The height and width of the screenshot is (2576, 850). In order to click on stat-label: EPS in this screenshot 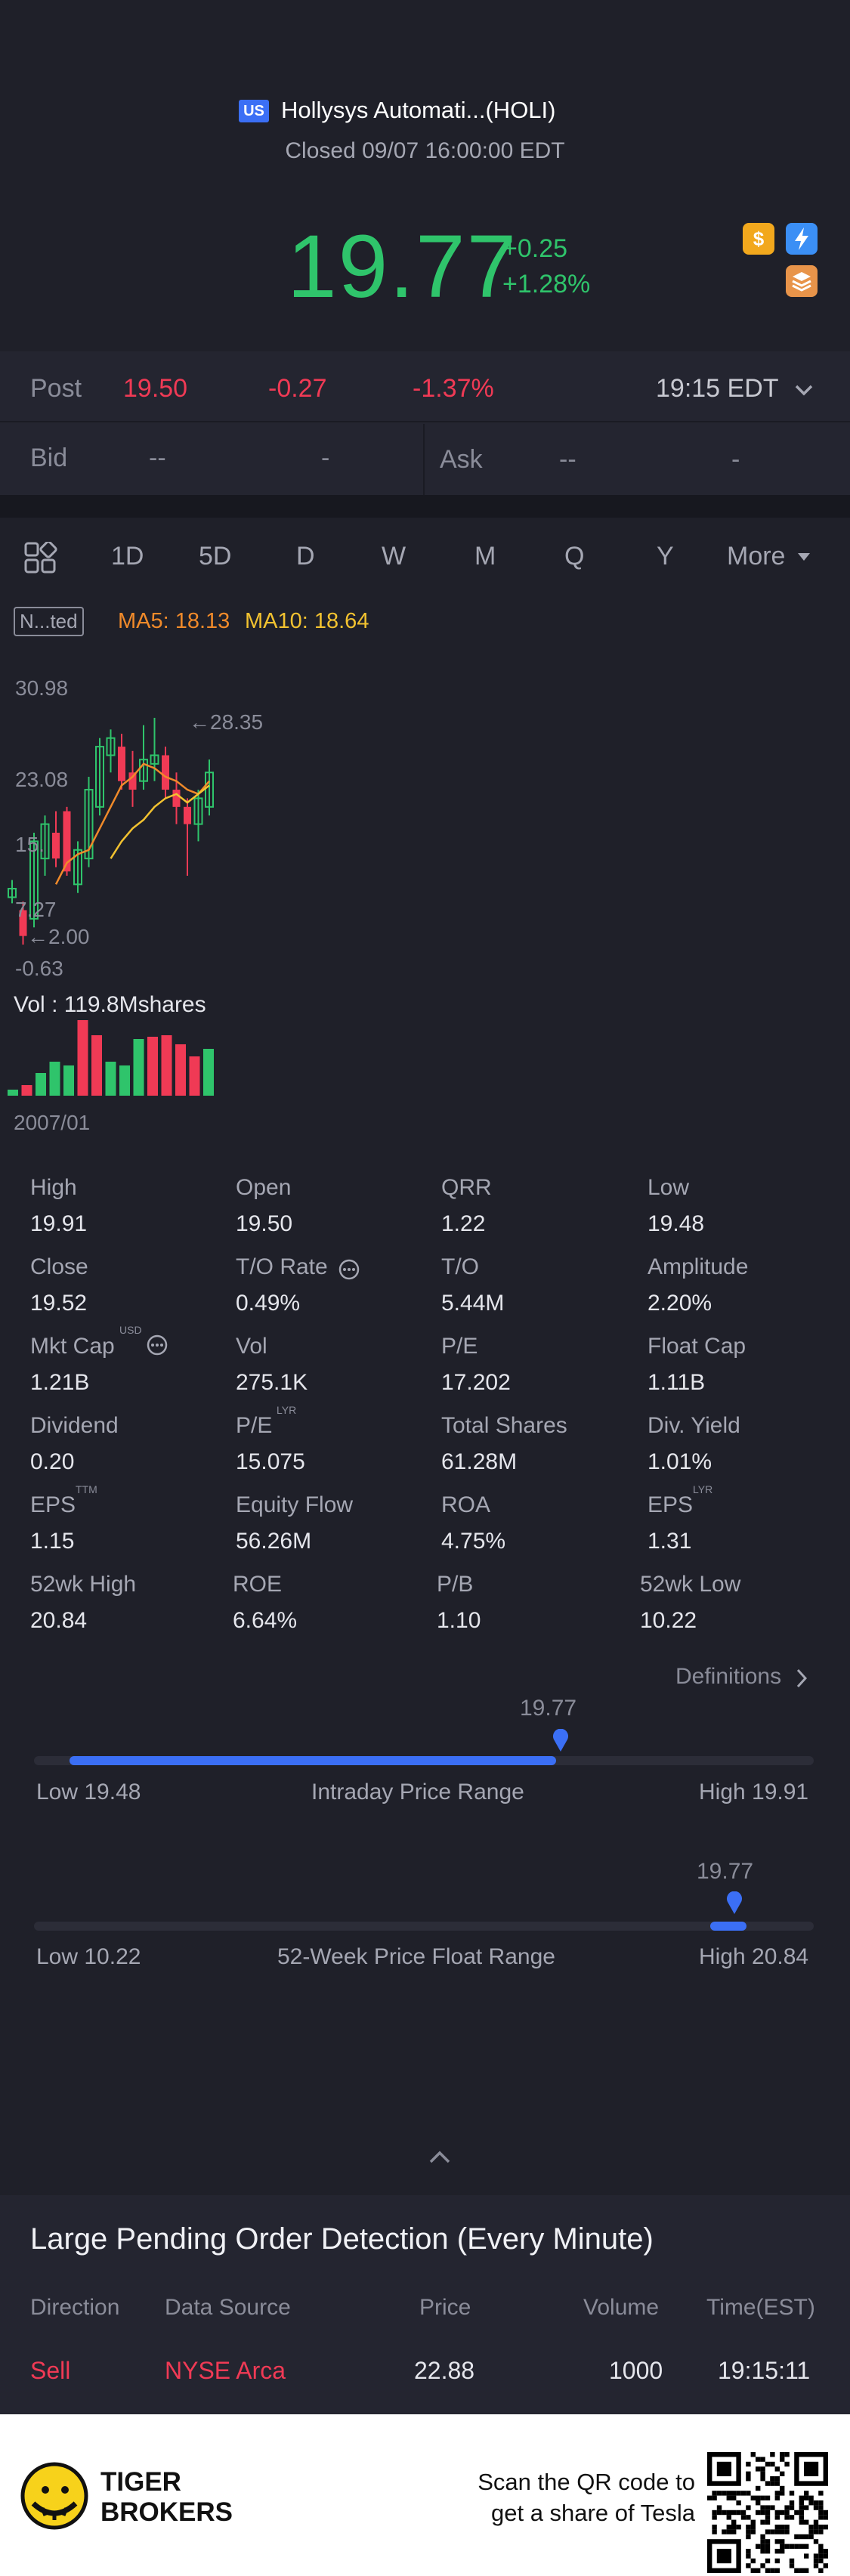, I will do `click(671, 1504)`.